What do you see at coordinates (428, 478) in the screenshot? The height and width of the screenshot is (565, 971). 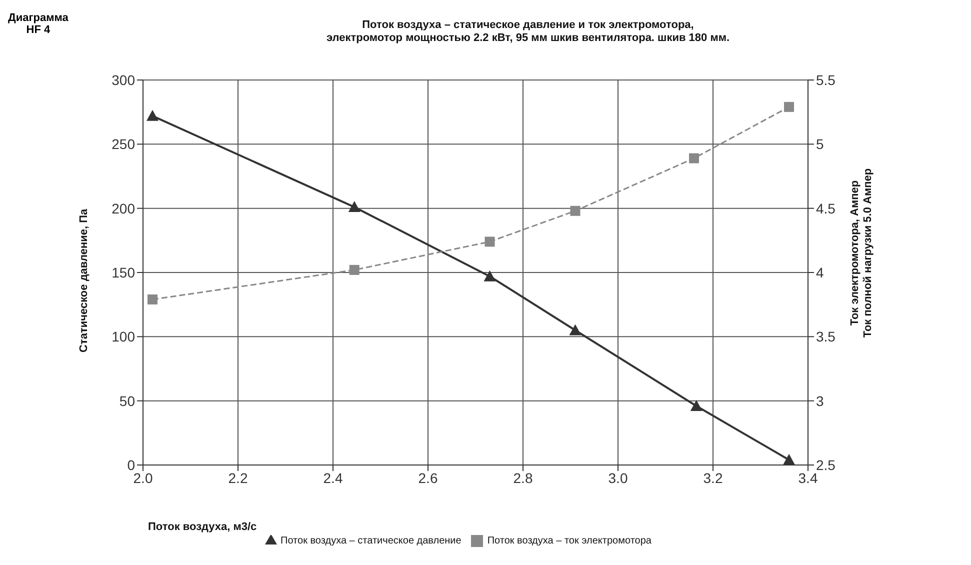 I see `x-tick-label: 2.6` at bounding box center [428, 478].